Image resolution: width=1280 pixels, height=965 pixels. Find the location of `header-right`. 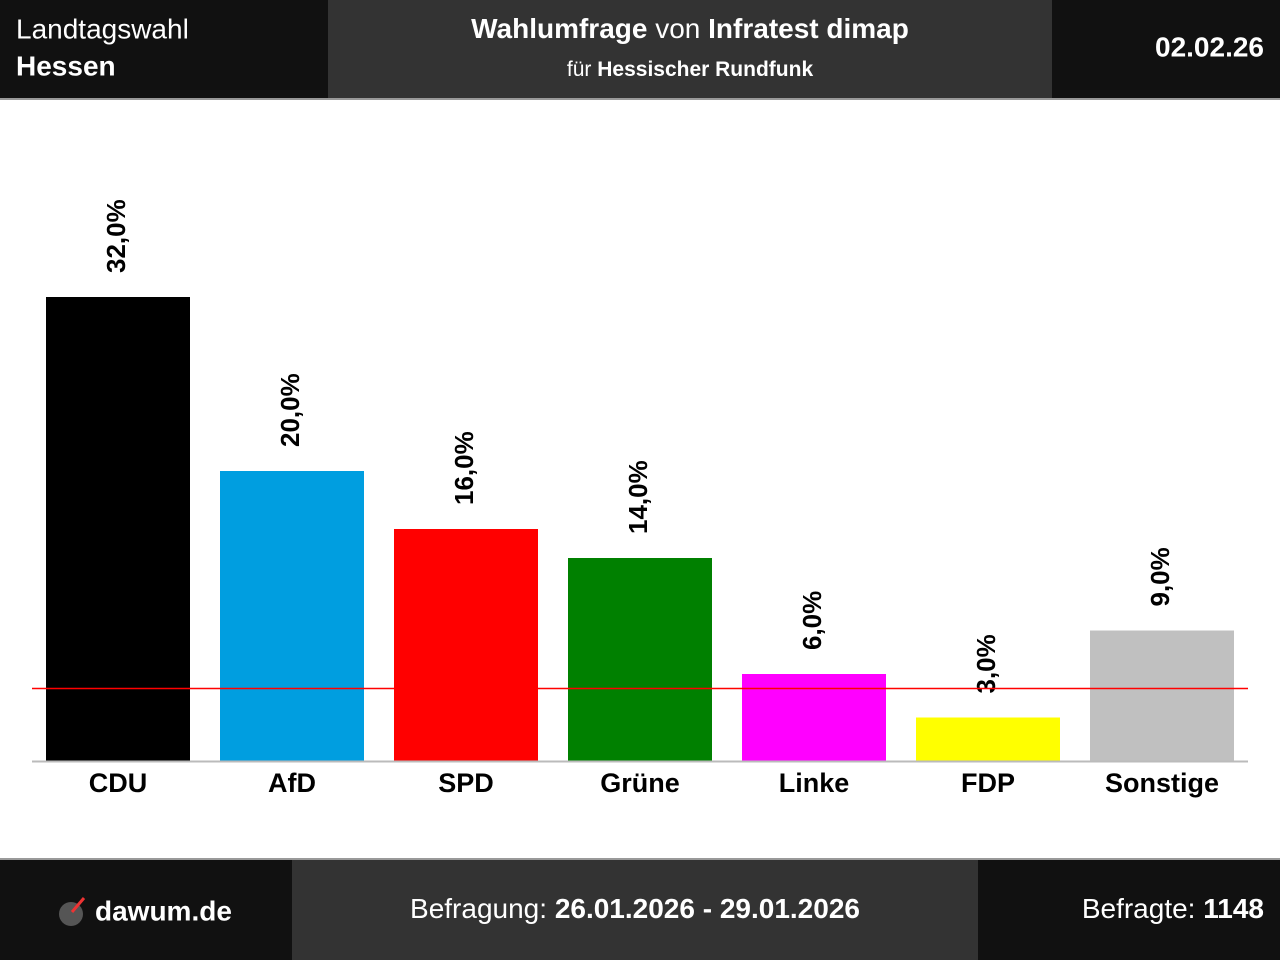

header-right is located at coordinates (1166, 49).